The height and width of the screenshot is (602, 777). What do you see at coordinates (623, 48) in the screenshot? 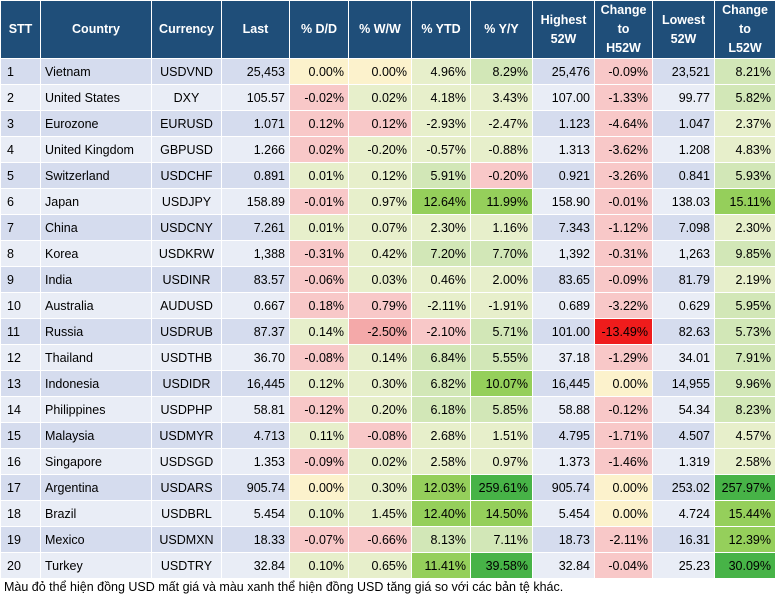
I see `header-change-to-h52w-line3: H52W` at bounding box center [623, 48].